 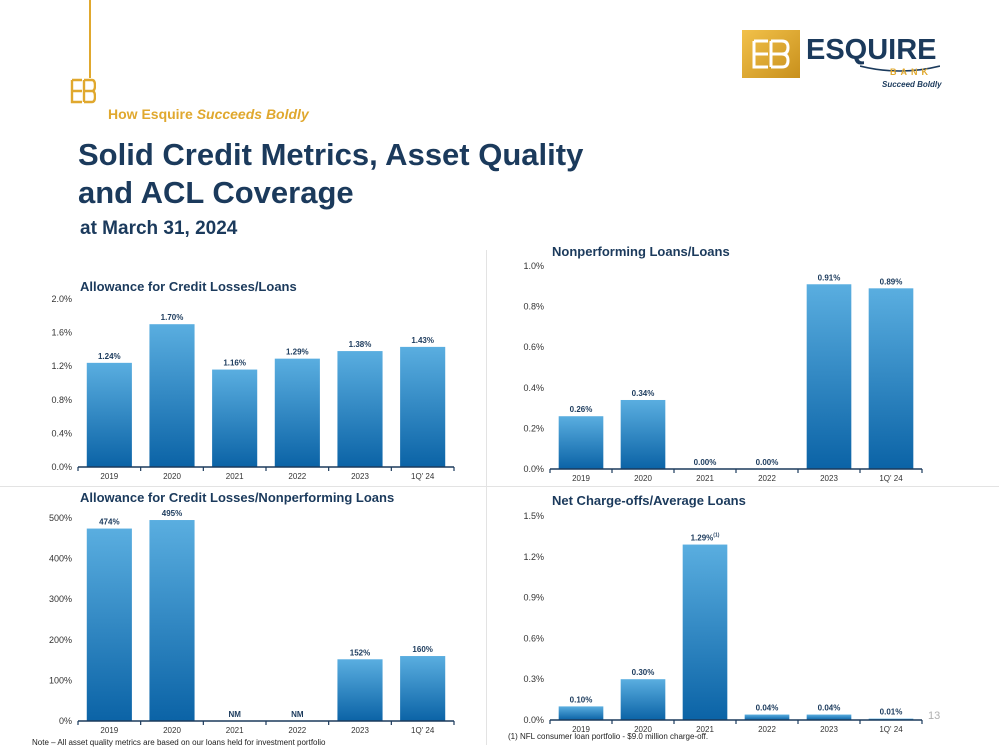 I want to click on logo-tagline: Succeed Boldly, so click(x=912, y=84).